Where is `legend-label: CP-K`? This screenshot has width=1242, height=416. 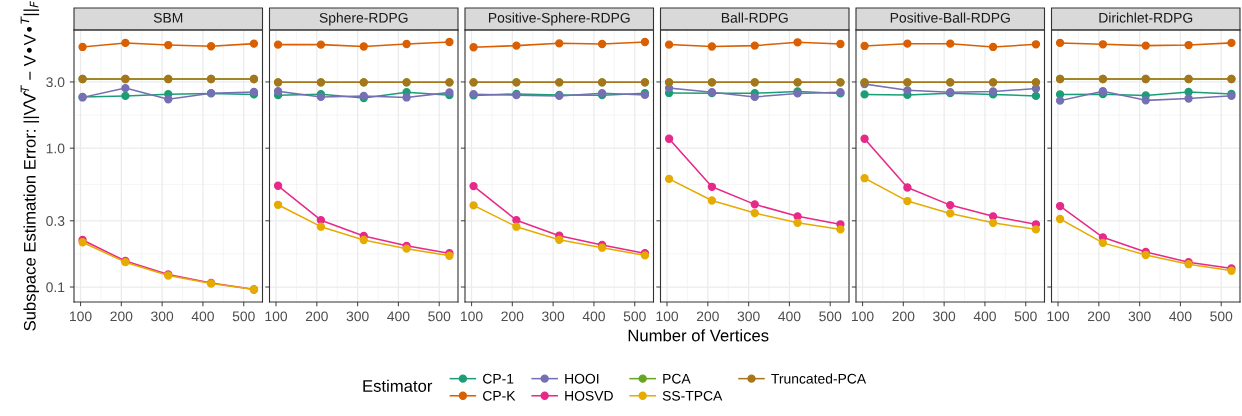
legend-label: CP-K is located at coordinates (499, 395).